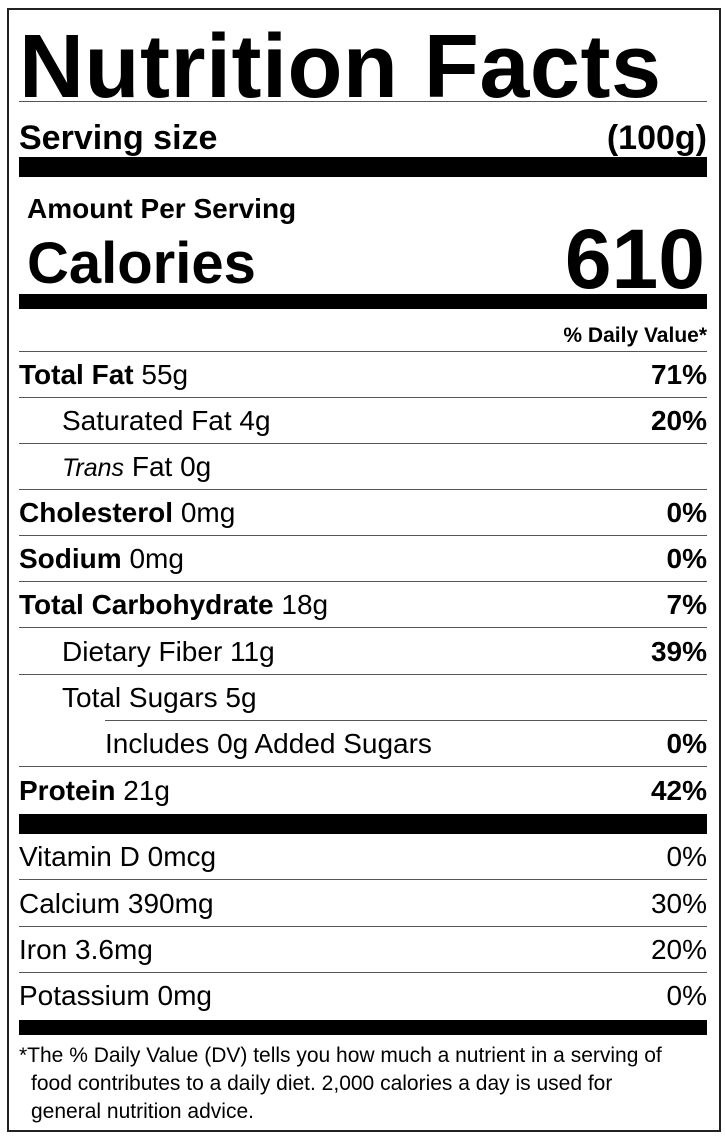  Describe the element at coordinates (363, 791) in the screenshot. I see `nutrient-row-protein: Protein 21g 42%` at that location.